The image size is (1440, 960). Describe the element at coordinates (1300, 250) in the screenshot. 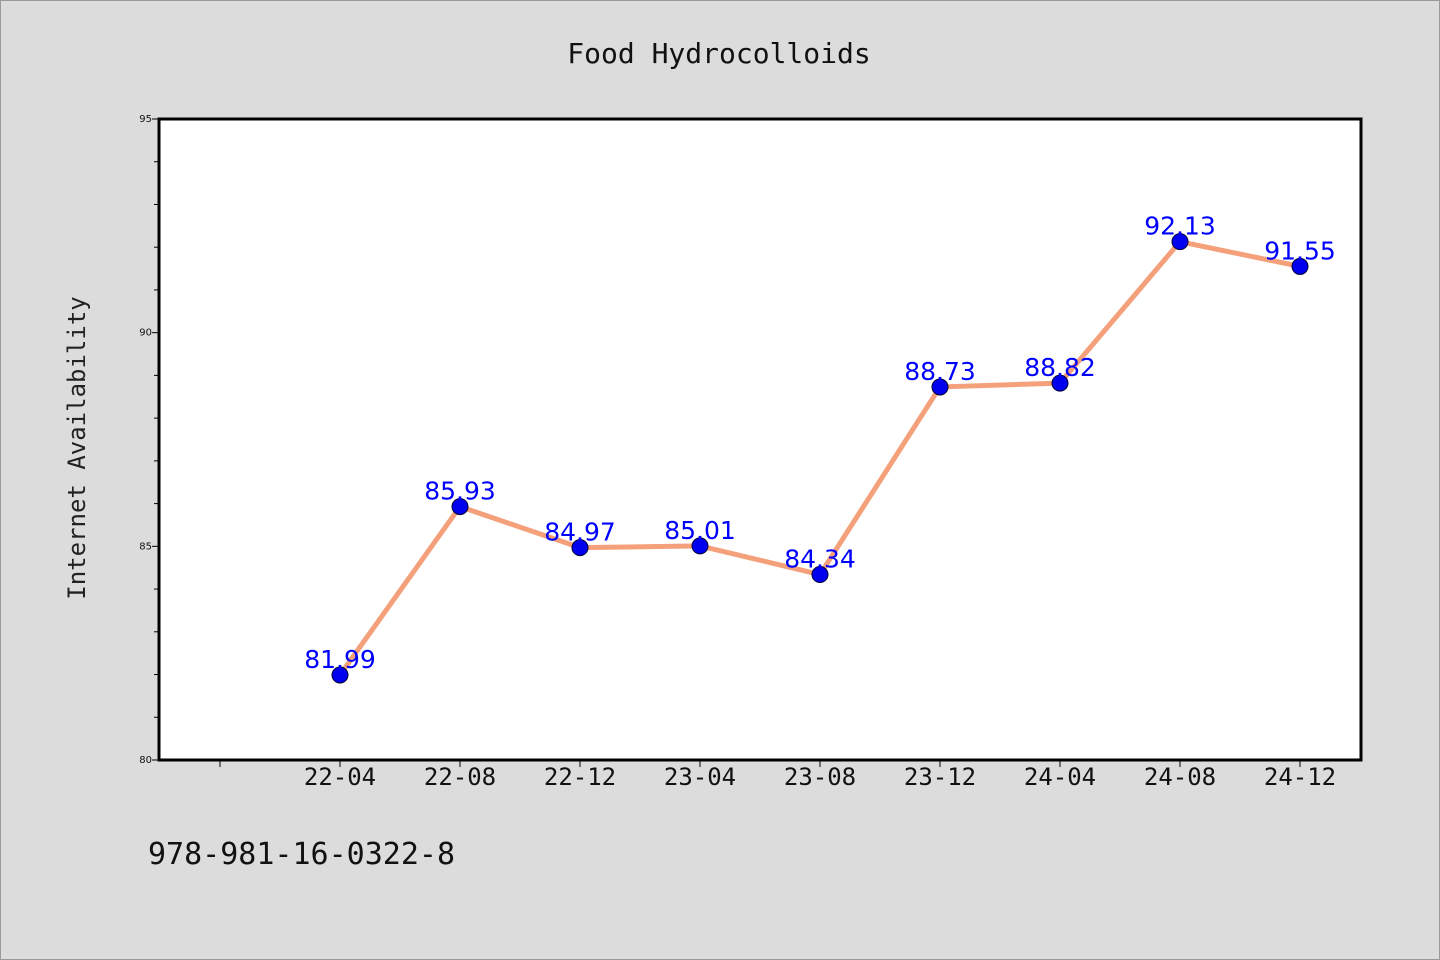

I see `data-label: 91.55` at that location.